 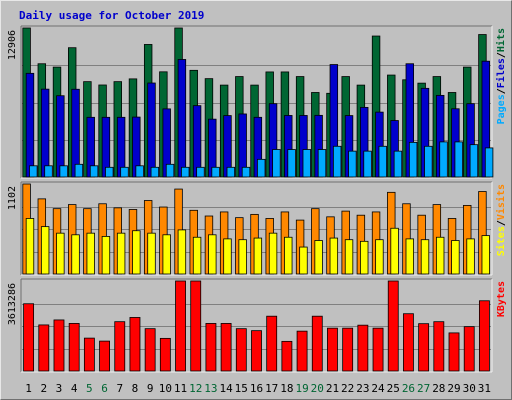 What do you see at coordinates (165, 388) in the screenshot?
I see `day-label-10: 10` at bounding box center [165, 388].